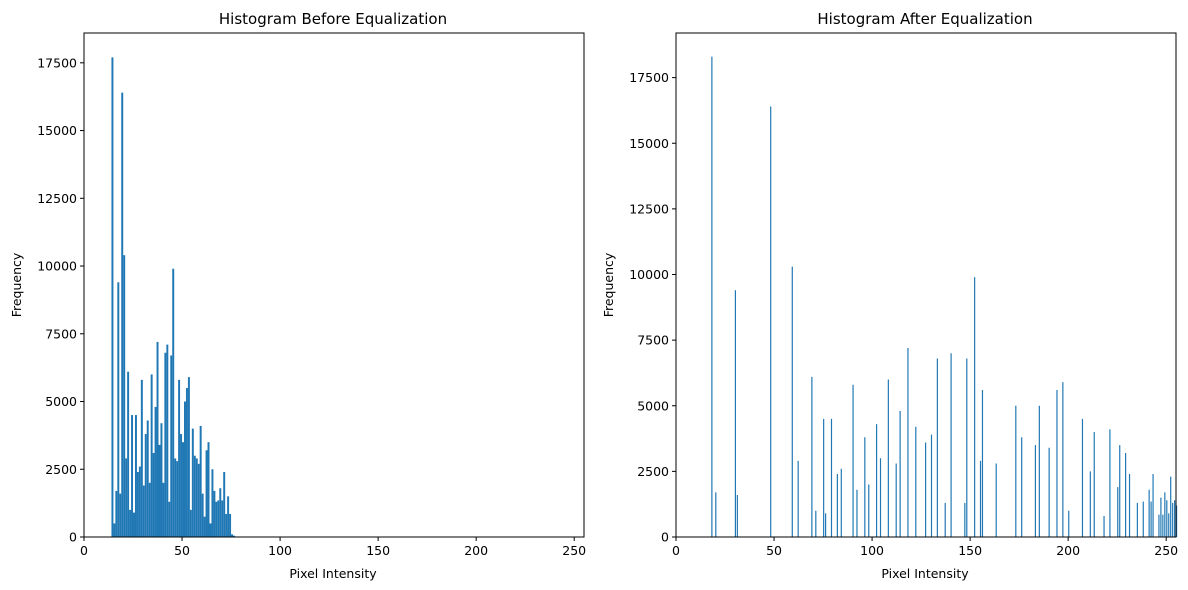 This screenshot has width=1188, height=590. I want to click on chart-title: Histogram Before Equalization, so click(333, 19).